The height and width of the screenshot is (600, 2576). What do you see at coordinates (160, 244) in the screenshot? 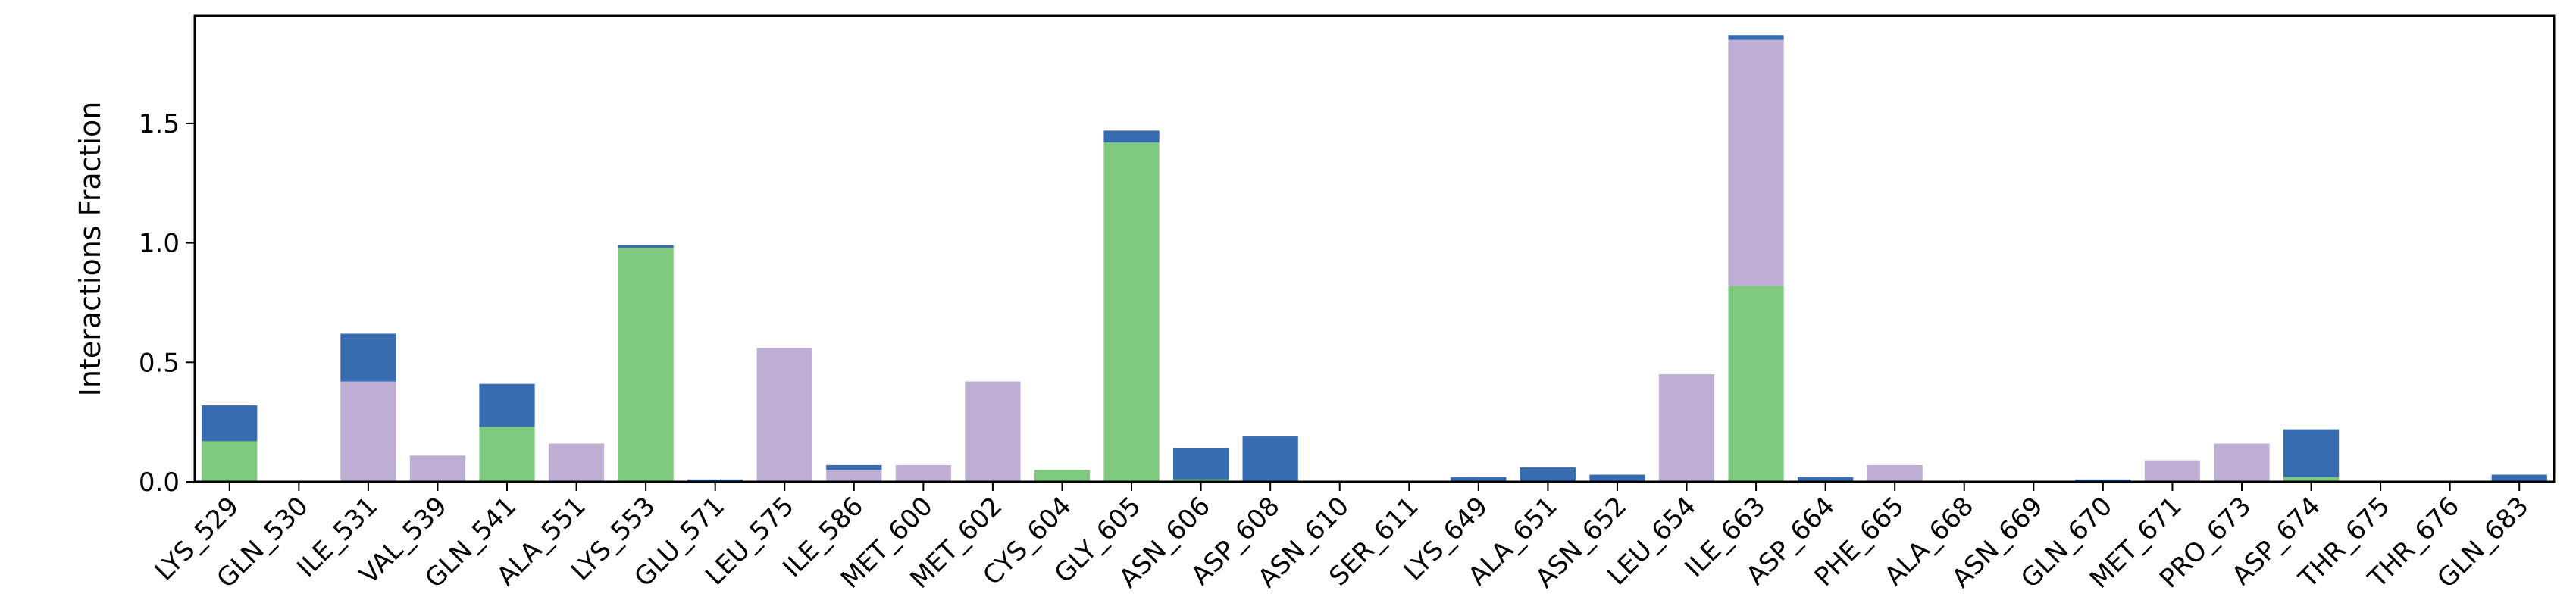
I see `y-tick-label: 1.0` at bounding box center [160, 244].